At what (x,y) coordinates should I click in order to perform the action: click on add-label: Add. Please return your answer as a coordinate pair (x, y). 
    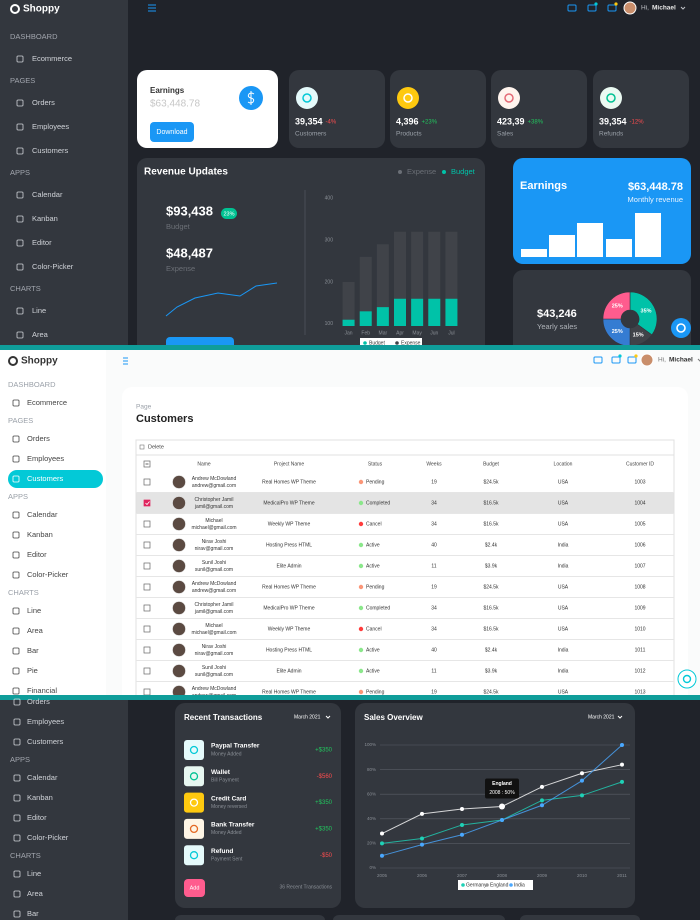
    Looking at the image, I should click on (195, 888).